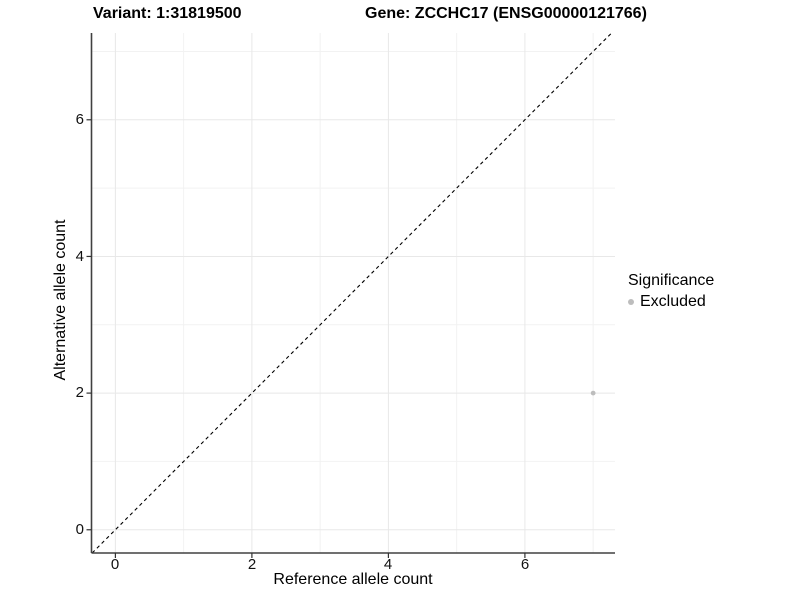 This screenshot has height=600, width=800. Describe the element at coordinates (671, 291) in the screenshot. I see `legend: Significance Excluded` at that location.